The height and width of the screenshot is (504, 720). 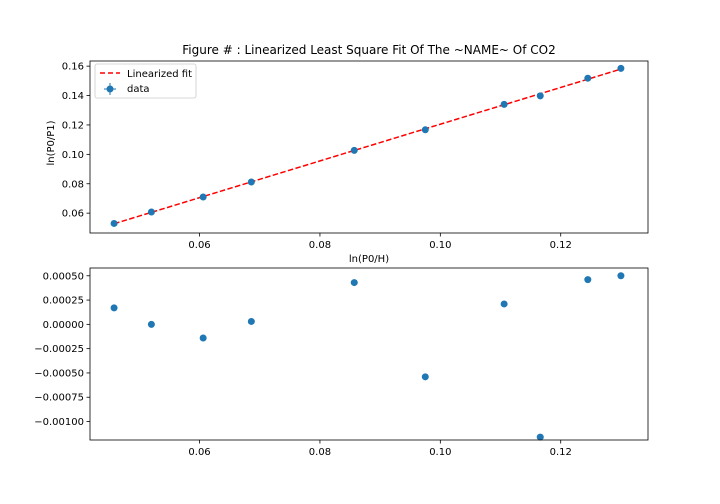 What do you see at coordinates (561, 245) in the screenshot?
I see `fit-x-tick-label: 0.12` at bounding box center [561, 245].